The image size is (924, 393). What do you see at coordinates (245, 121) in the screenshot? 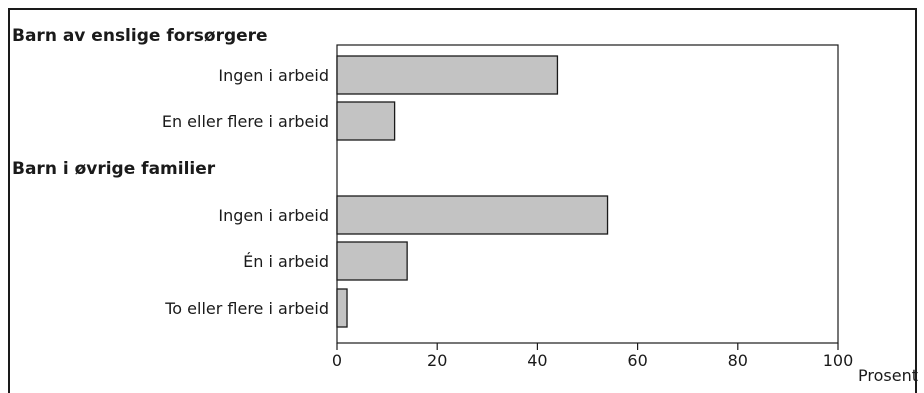
I see `category-label: En eller flere i arbeid` at bounding box center [245, 121].